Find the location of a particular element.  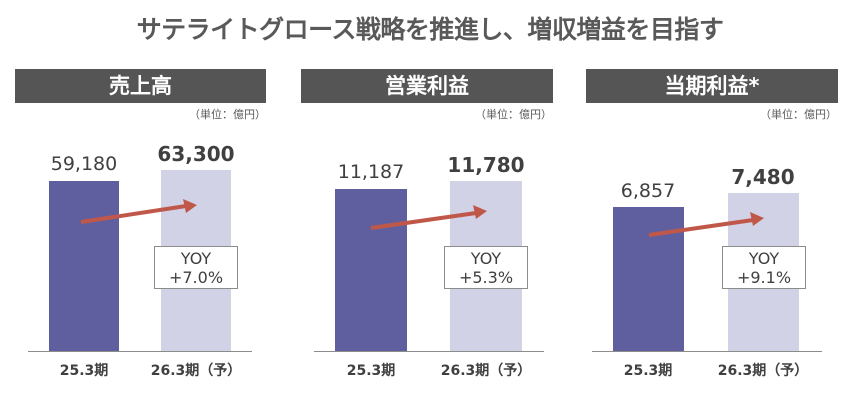

page-title: サテライトグロース戦略を推進し、増収増益を目指す is located at coordinates (430, 29).